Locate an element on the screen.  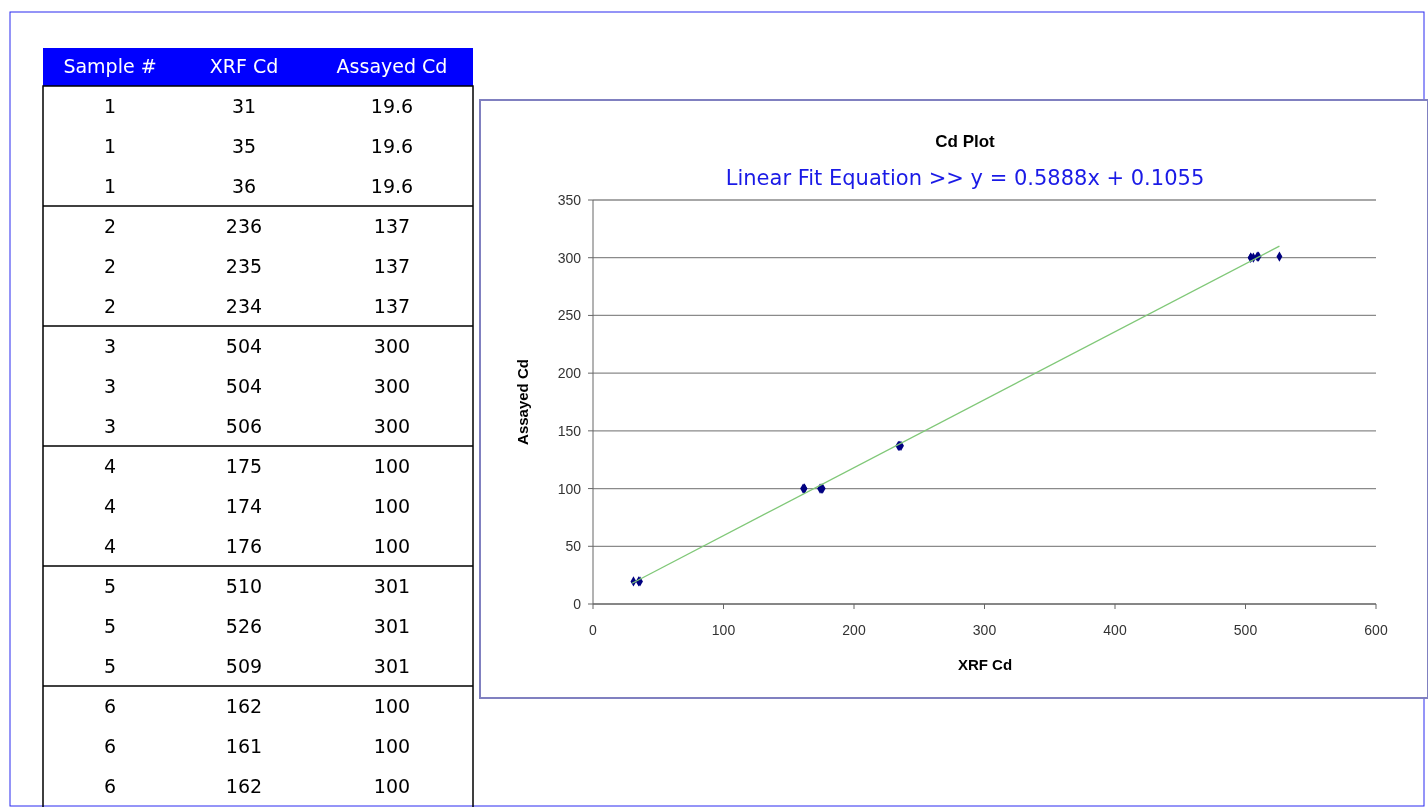
y-tick-label: 100 is located at coordinates (569, 488).